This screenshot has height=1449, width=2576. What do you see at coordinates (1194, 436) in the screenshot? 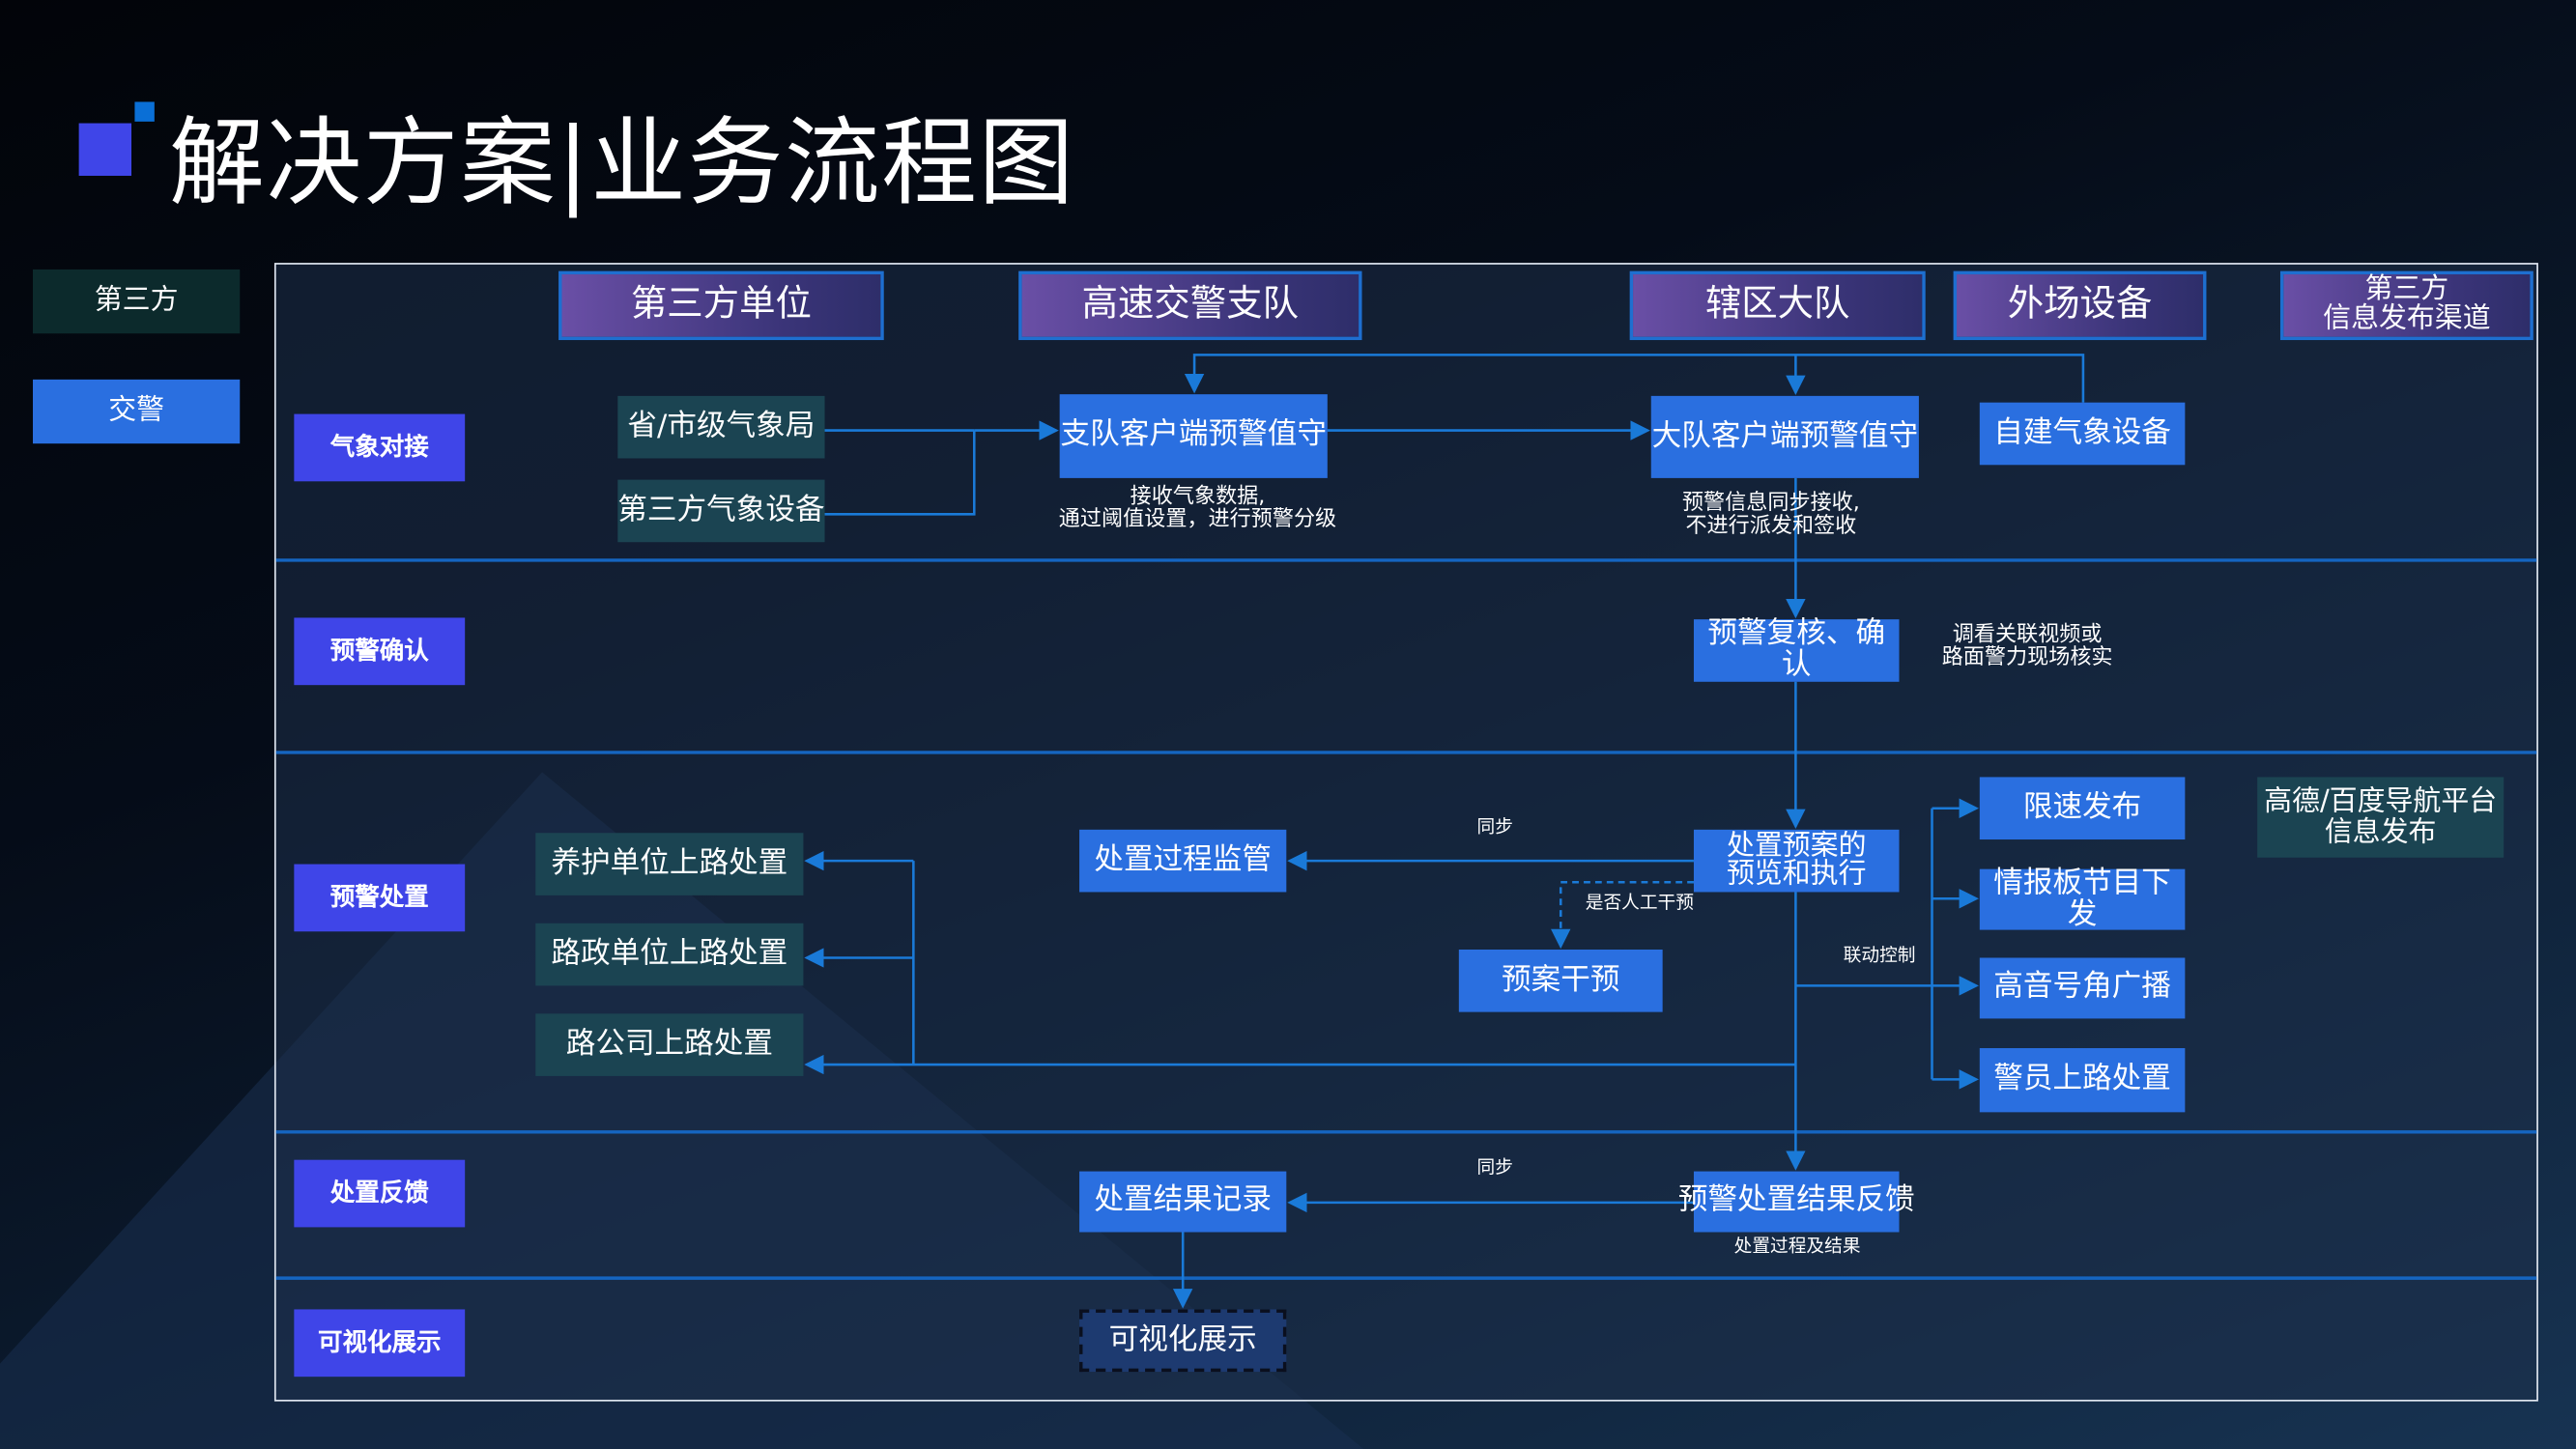
I see `node-detachment-client: 支队客户端预警值守` at bounding box center [1194, 436].